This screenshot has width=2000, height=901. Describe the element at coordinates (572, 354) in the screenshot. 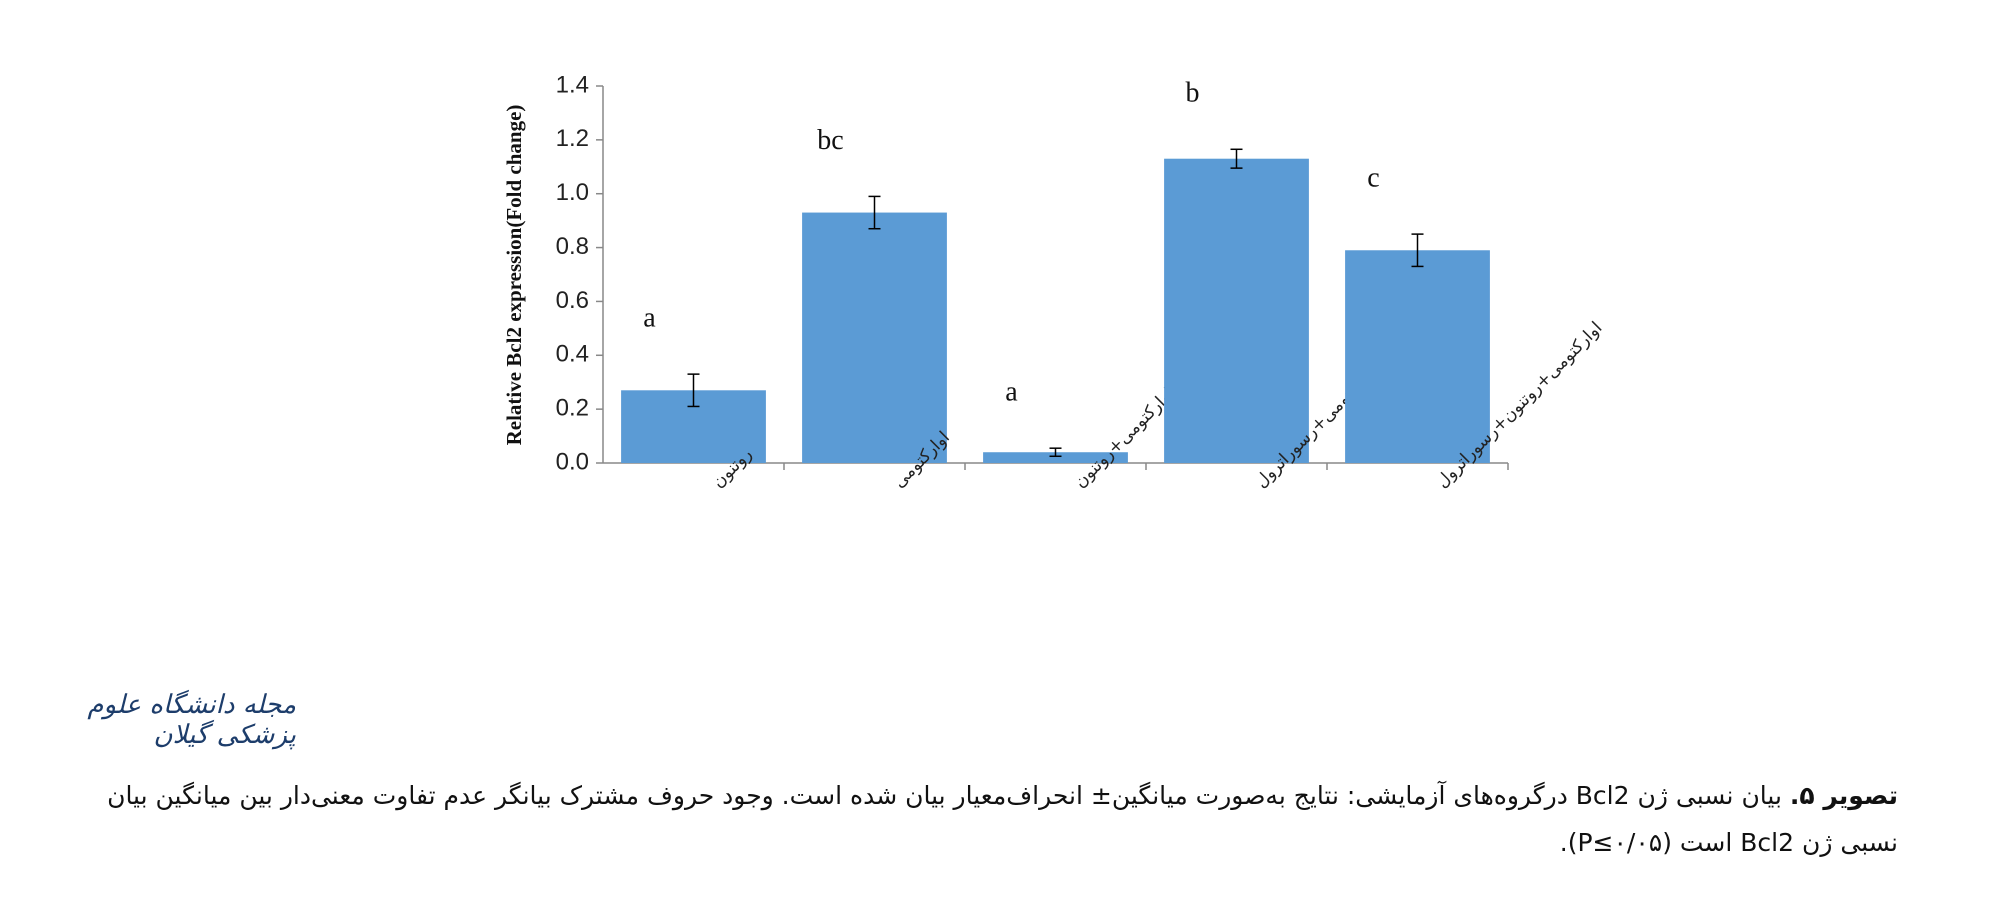

I see `y-tick-label: 0.4` at that location.